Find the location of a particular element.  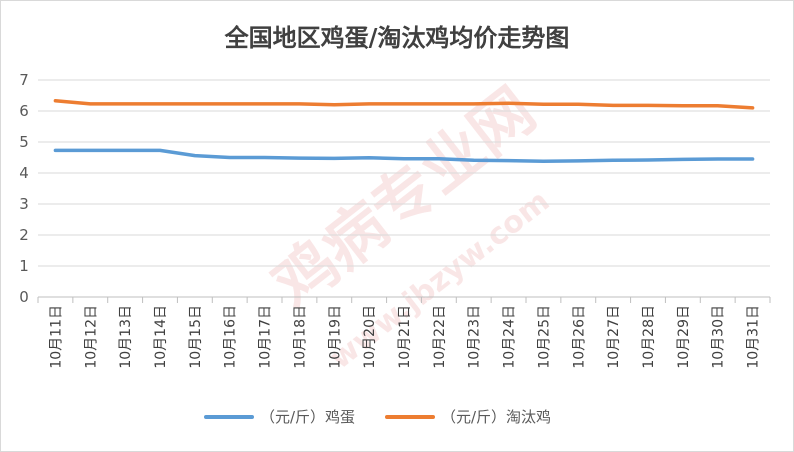

x-tick-label: 10月22日 is located at coordinates (440, 337).